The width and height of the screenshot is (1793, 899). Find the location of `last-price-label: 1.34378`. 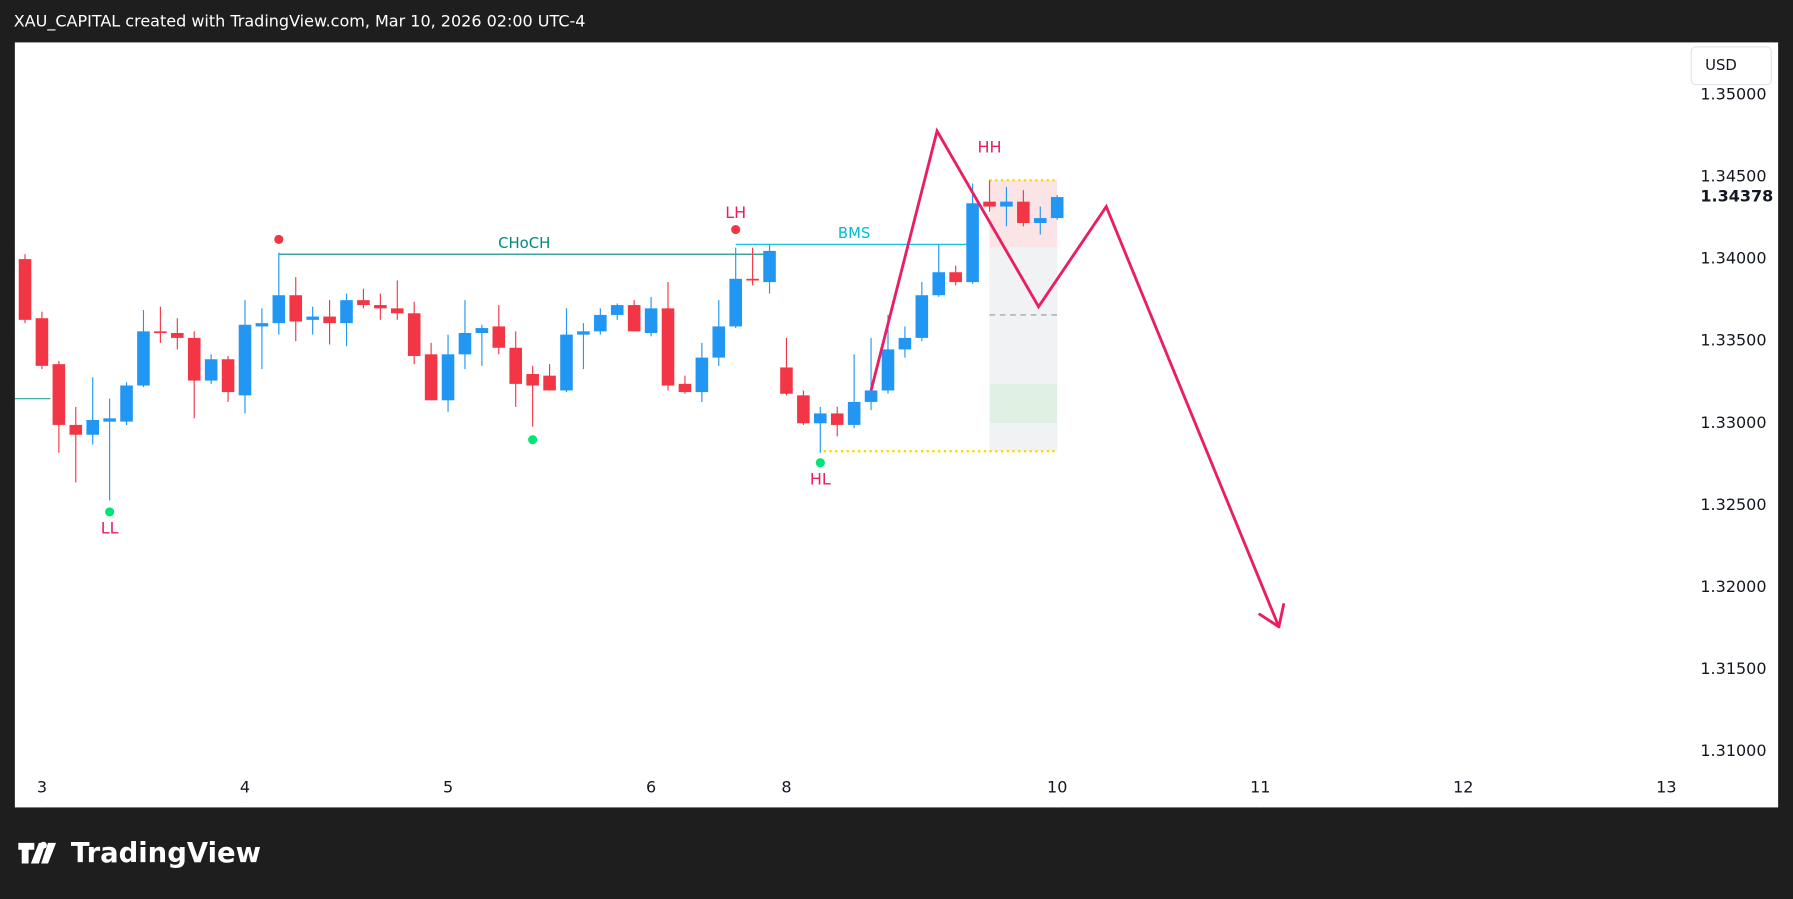

last-price-label: 1.34378 is located at coordinates (1736, 196).